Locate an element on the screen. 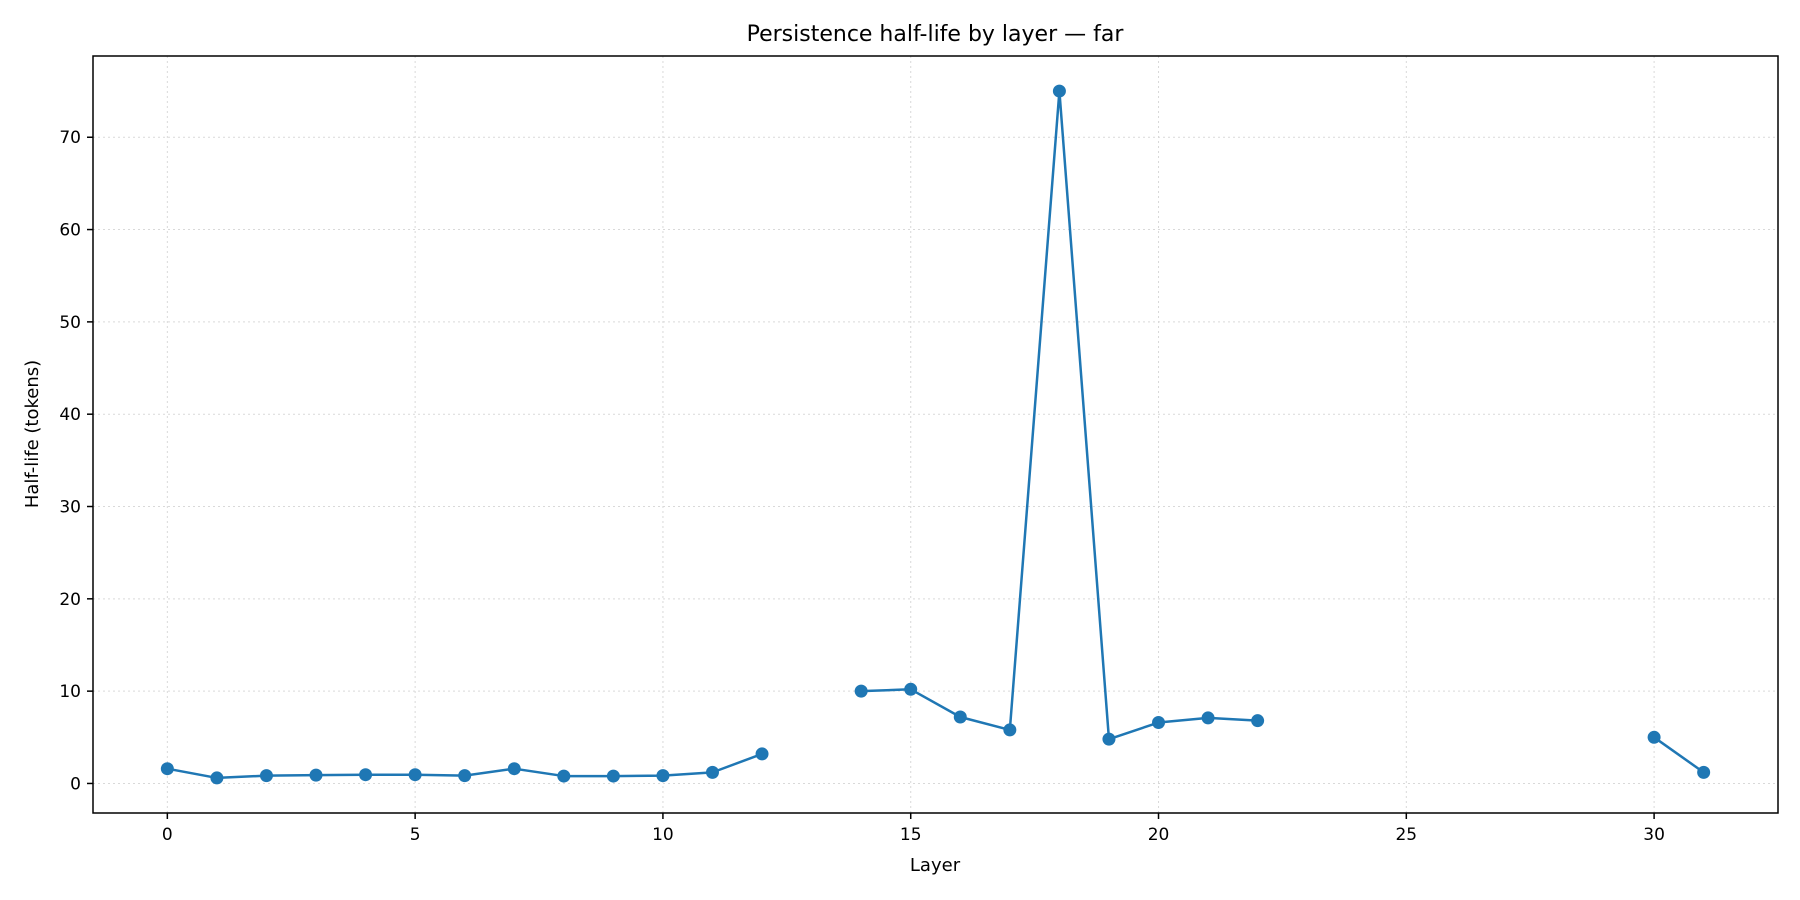 This screenshot has height=900, width=1800. y-tick-label: 60 is located at coordinates (70, 231).